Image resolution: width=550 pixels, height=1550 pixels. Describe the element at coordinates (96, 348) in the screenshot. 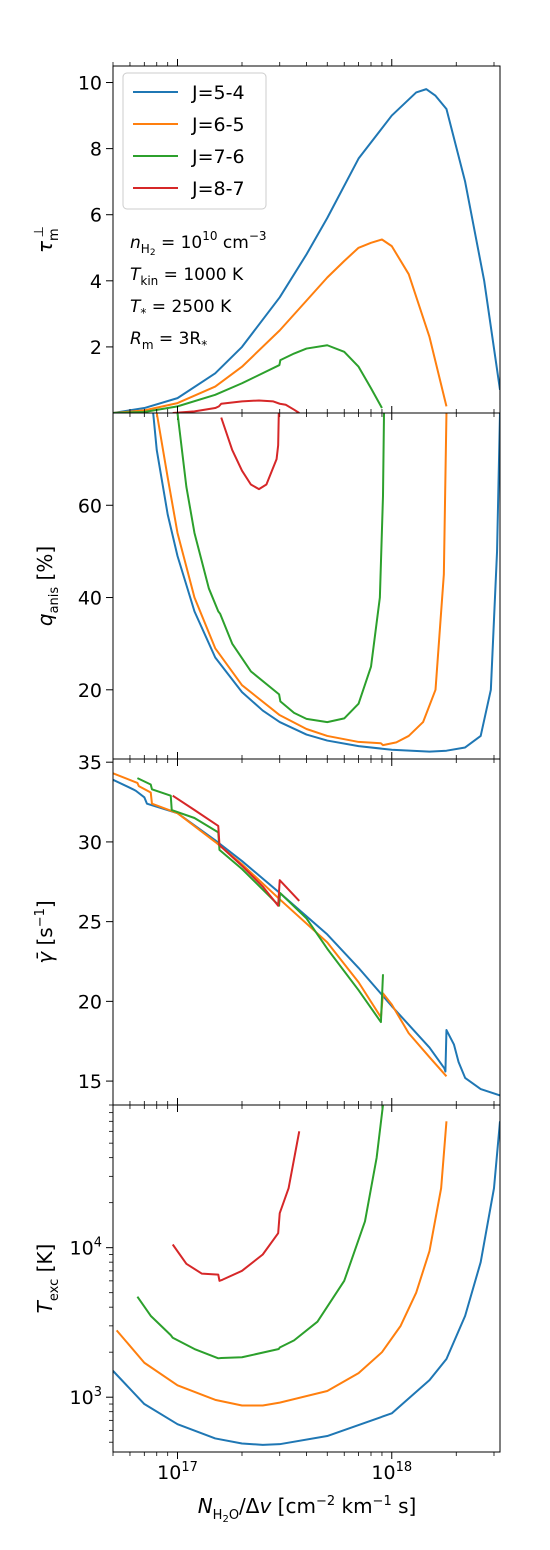

I see `y-tick-label: 2` at that location.